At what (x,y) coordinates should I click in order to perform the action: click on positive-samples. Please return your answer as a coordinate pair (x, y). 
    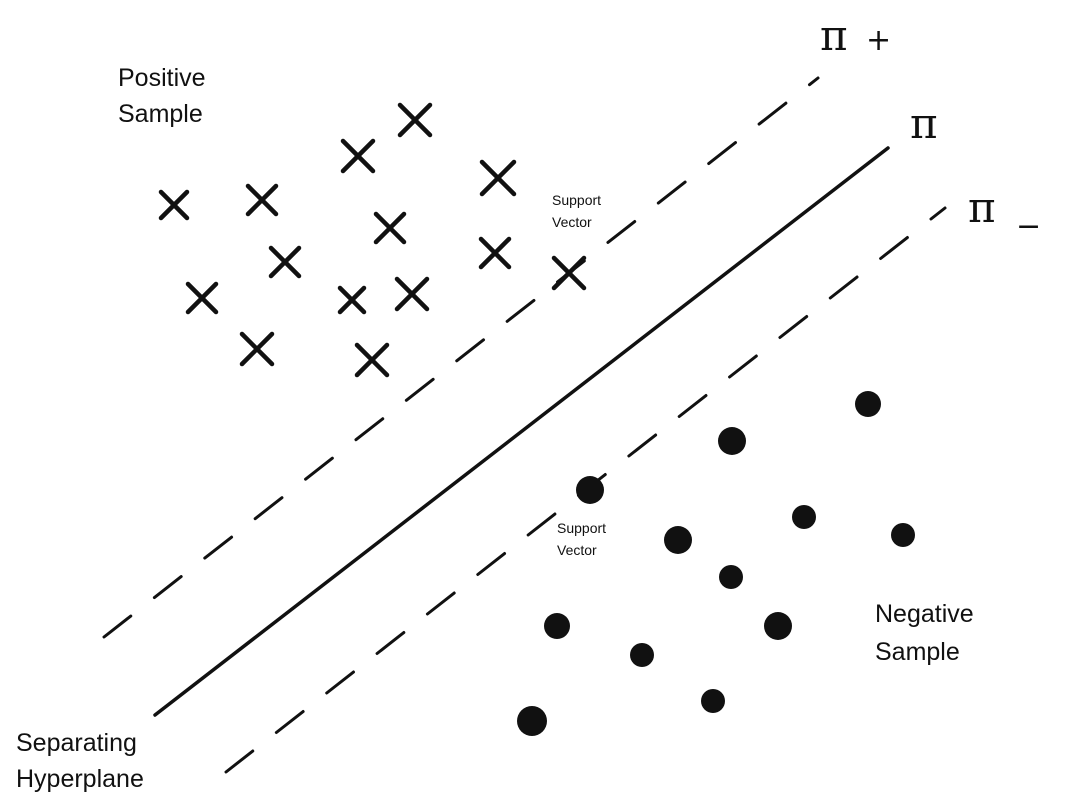
    Looking at the image, I should click on (372, 240).